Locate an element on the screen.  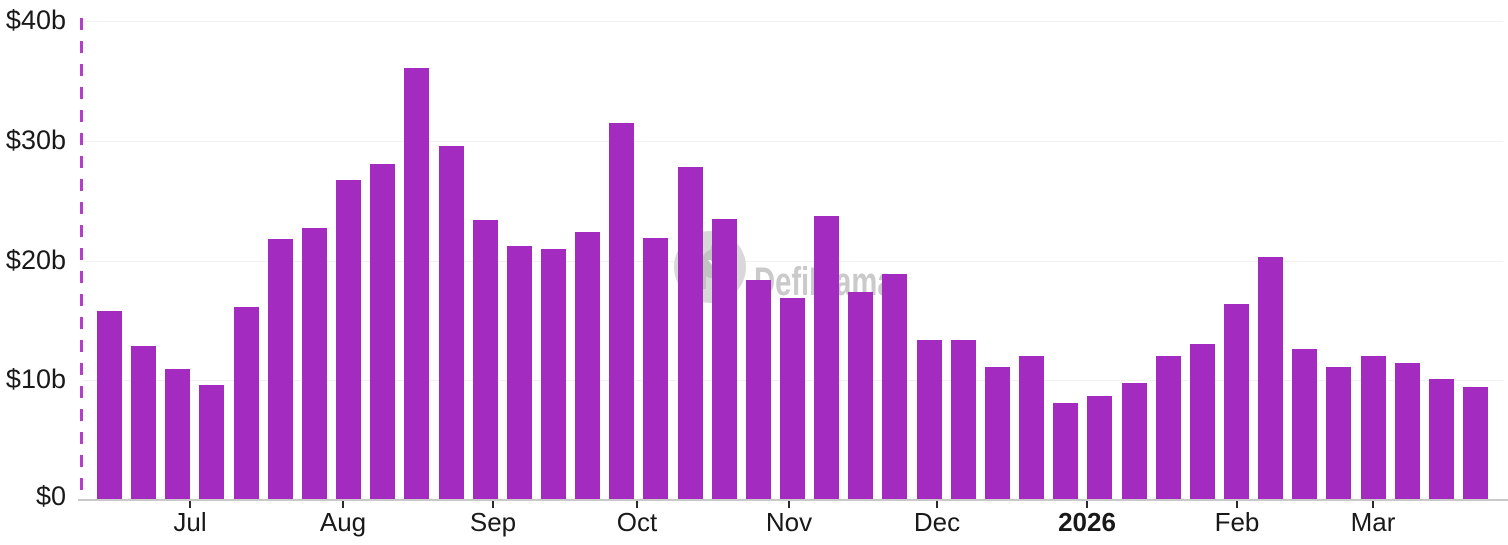
x-axis-tick-label: Oct is located at coordinates (637, 522).